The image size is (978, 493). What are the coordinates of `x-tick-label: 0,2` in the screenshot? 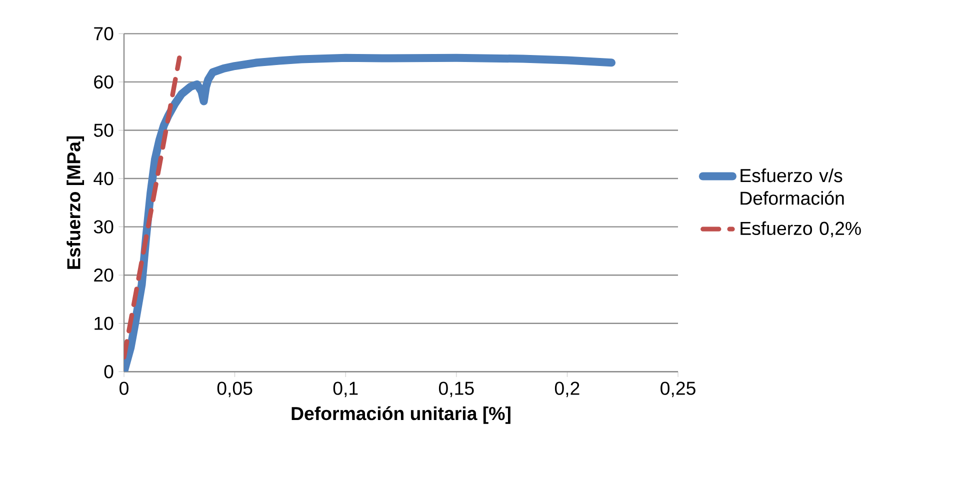 It's located at (567, 390).